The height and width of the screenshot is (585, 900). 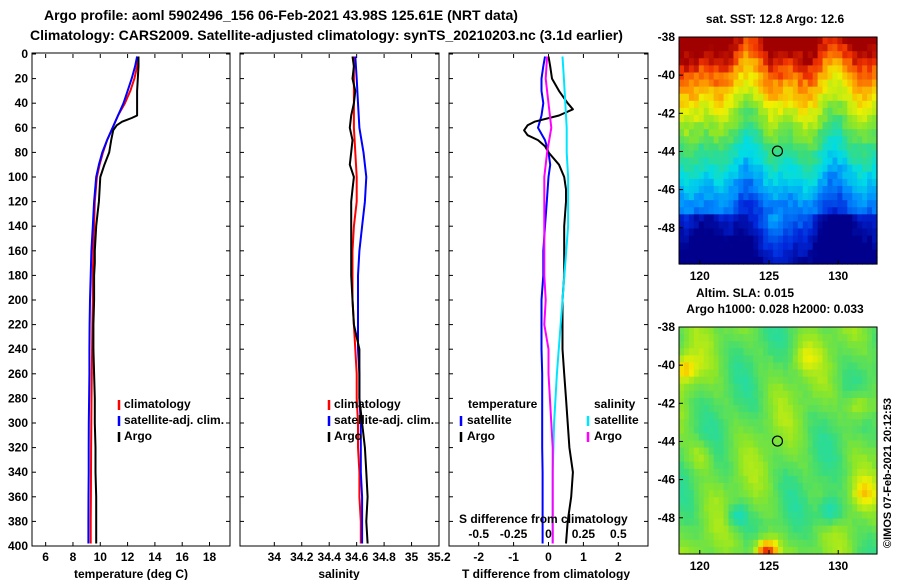 I want to click on y-tick-label: 160, so click(x=18, y=251).